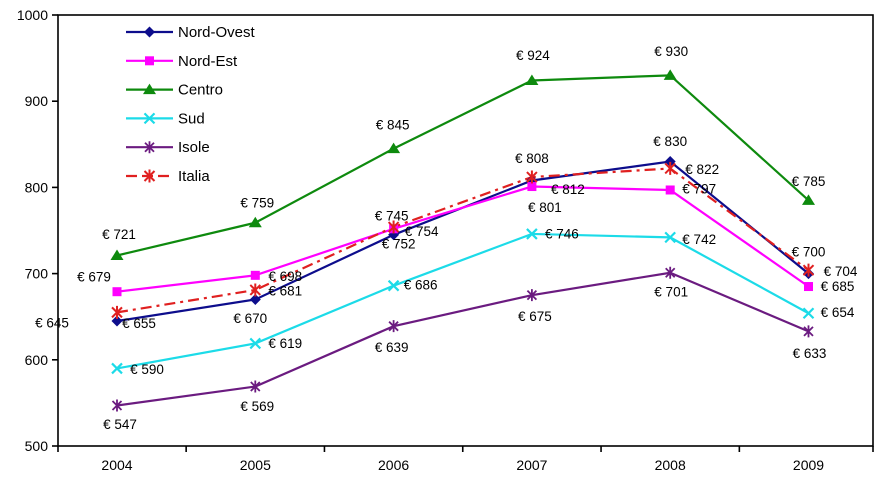 This screenshot has height=482, width=879. Describe the element at coordinates (810, 353) in the screenshot. I see `data-label-isole-2009: € 633` at that location.